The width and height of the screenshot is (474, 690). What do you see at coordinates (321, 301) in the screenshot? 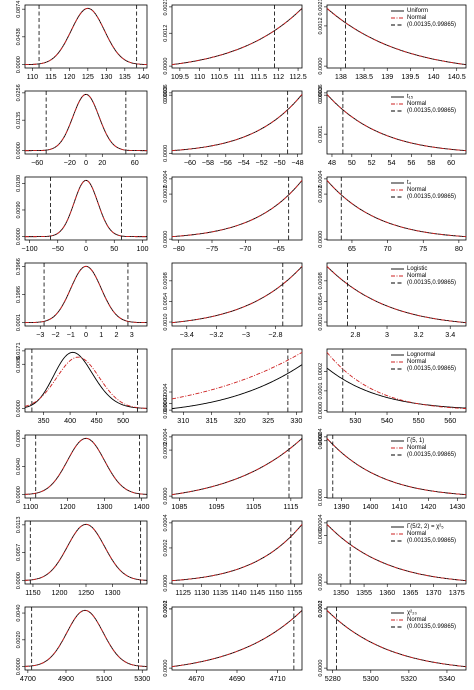
I see `y-tick-label: 0.0054` at bounding box center [321, 301].